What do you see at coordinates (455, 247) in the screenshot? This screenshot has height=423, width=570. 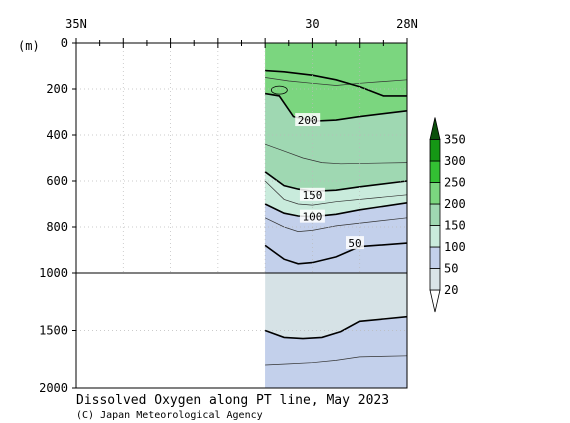 I see `colorbar-label-100: 100` at bounding box center [455, 247].